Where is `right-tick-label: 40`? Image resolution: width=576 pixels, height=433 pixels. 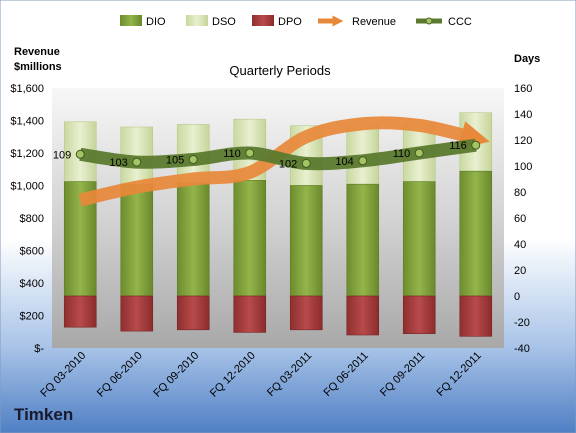
right-tick-label: 40 is located at coordinates (520, 245).